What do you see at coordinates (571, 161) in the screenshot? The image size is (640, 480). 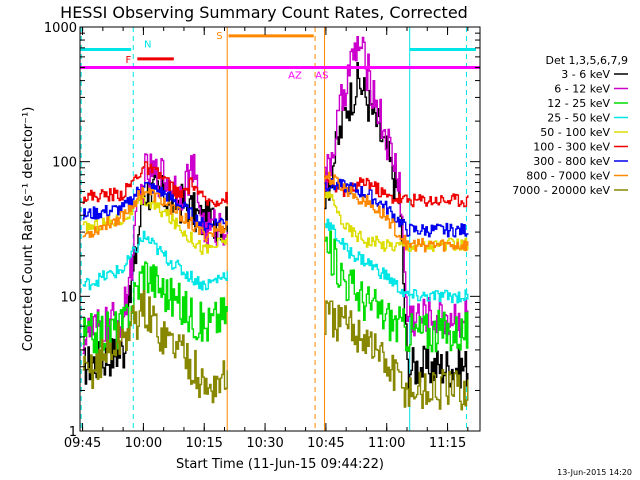 I see `legend-label-6: 300 - 800 keV` at bounding box center [571, 161].